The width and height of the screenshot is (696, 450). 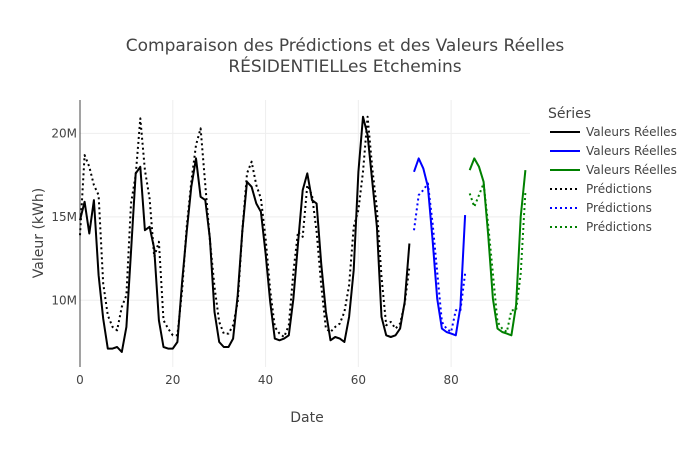 I want to click on x-tick-label: 0, so click(x=80, y=380).